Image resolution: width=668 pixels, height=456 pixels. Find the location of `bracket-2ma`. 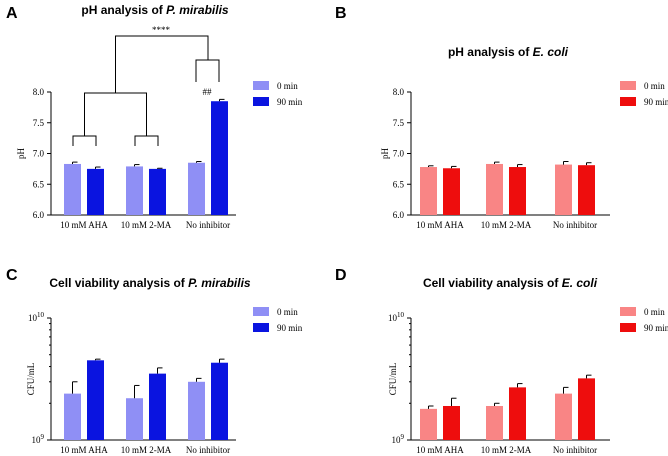

bracket-2ma is located at coordinates (146, 140).